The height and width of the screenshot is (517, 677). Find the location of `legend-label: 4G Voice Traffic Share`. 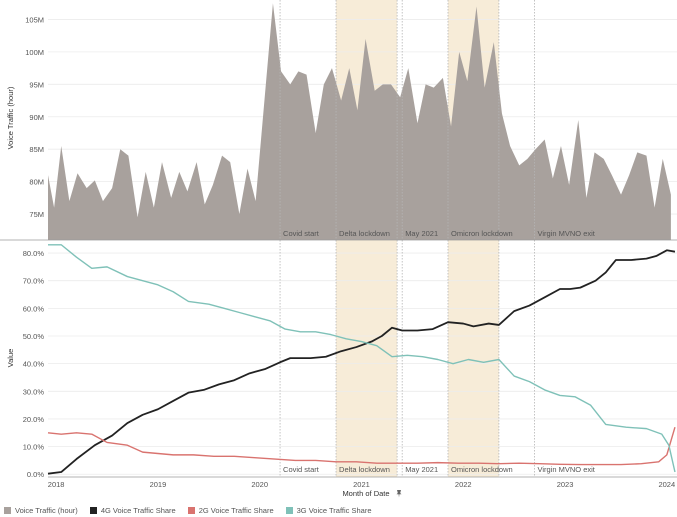

legend-label: 4G Voice Traffic Share is located at coordinates (138, 510).